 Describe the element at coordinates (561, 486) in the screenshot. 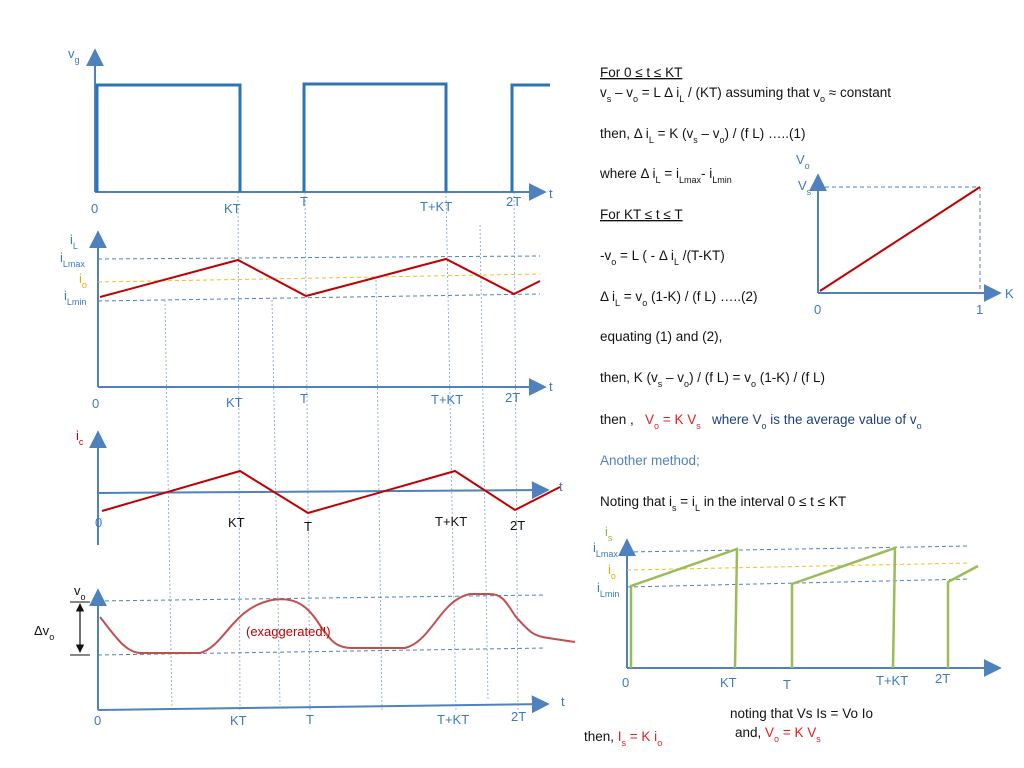

I see `ic-xlabel: t` at that location.